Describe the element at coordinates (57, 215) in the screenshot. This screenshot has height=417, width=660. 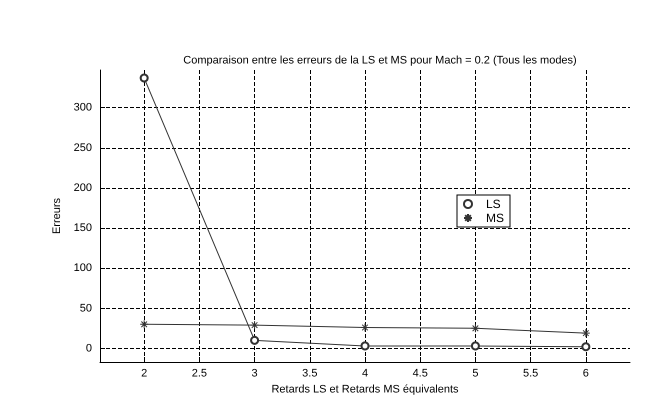
I see `y-axis-title: Erreurs` at that location.